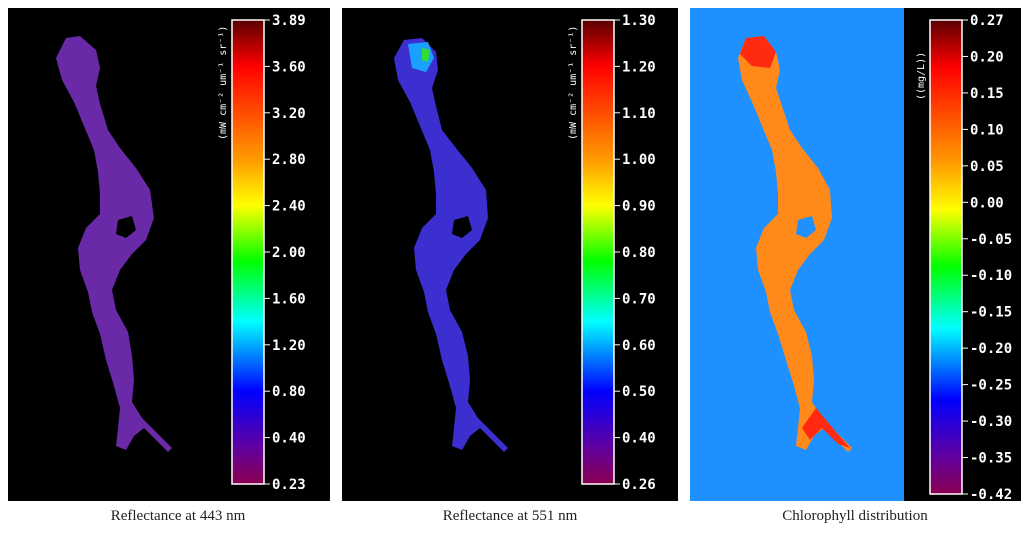 This screenshot has height=533, width=1021. What do you see at coordinates (991, 240) in the screenshot?
I see `colorbar-tick-label: -0.05` at bounding box center [991, 240].